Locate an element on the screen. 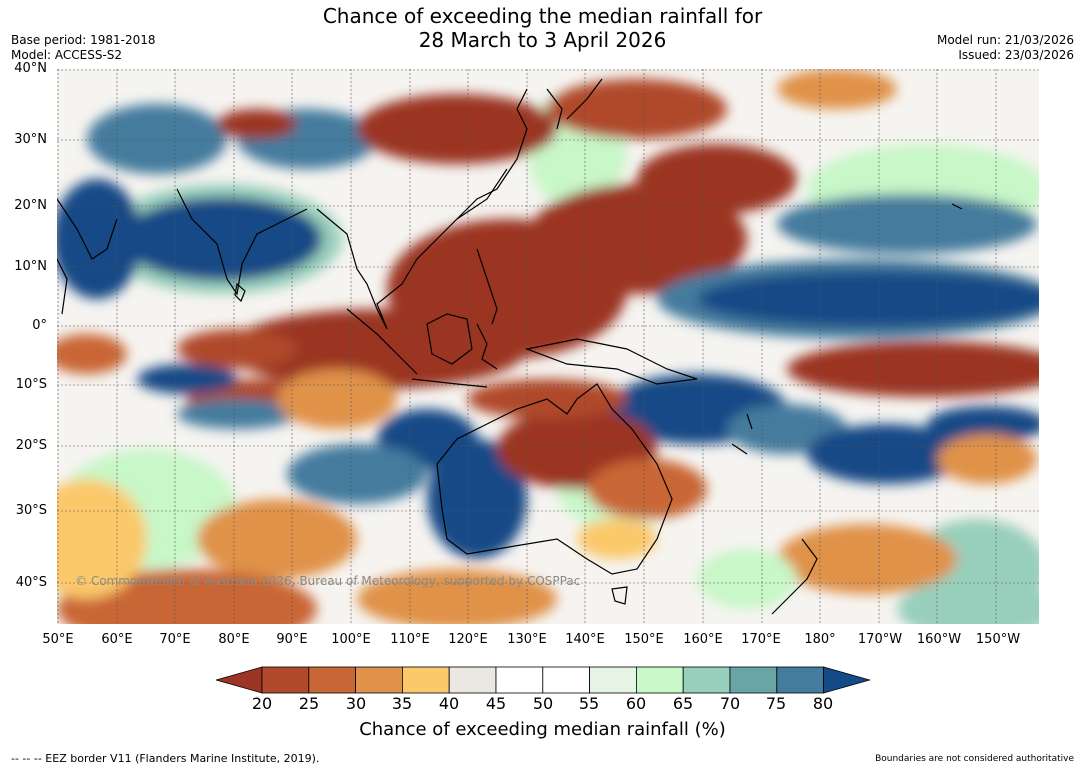 This screenshot has height=770, width=1085. java is located at coordinates (449, 383).